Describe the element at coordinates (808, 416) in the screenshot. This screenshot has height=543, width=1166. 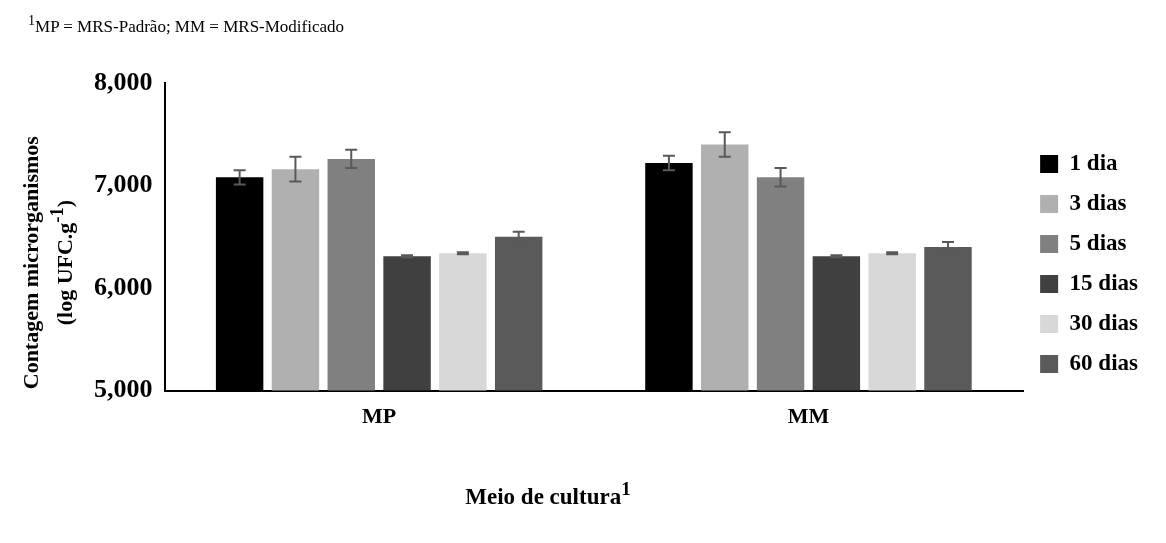
I see `x-tick-label: MM` at that location.